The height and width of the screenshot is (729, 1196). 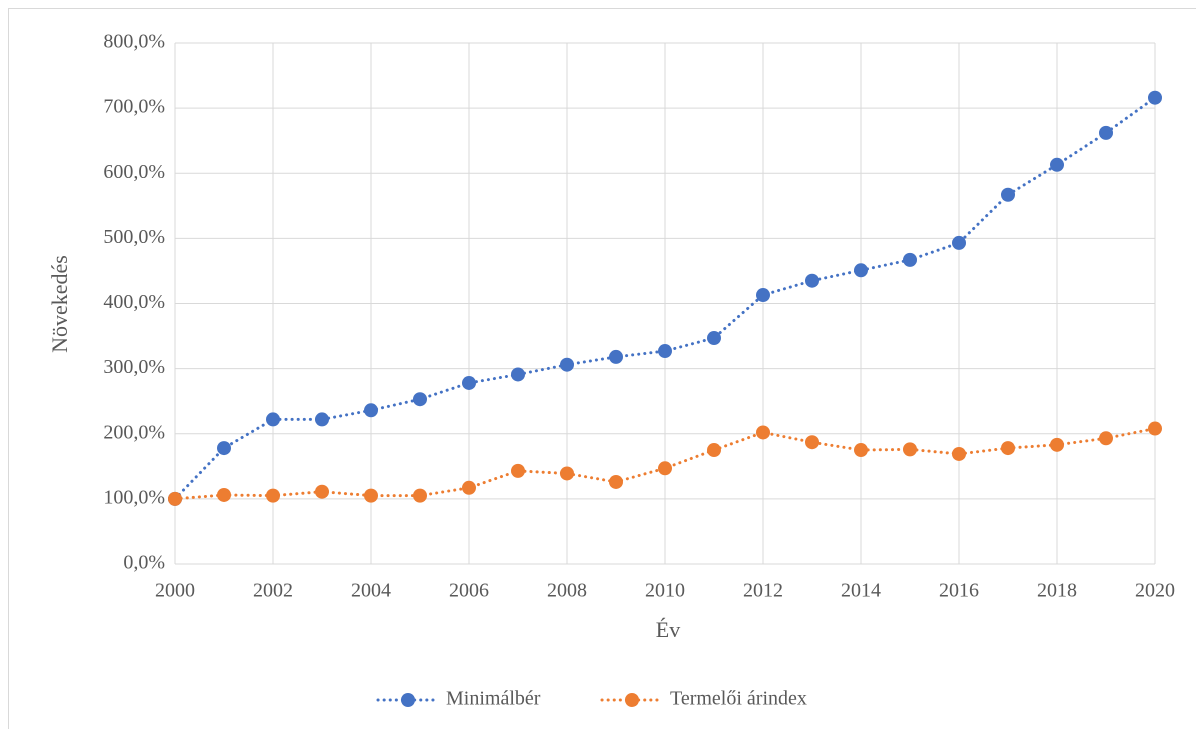 What do you see at coordinates (763, 591) in the screenshot?
I see `x-tick-label: 2012` at bounding box center [763, 591].